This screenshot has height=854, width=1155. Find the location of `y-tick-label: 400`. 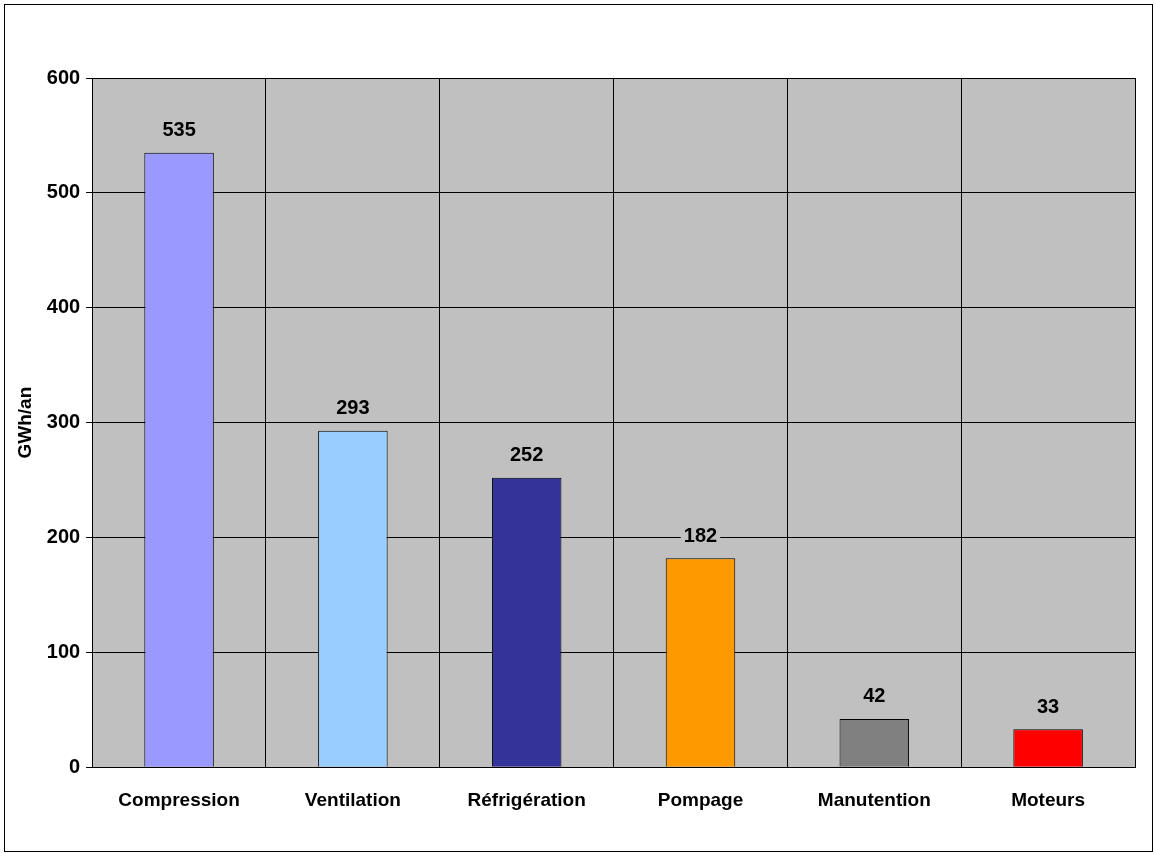

y-tick-label: 400 is located at coordinates (63, 306).